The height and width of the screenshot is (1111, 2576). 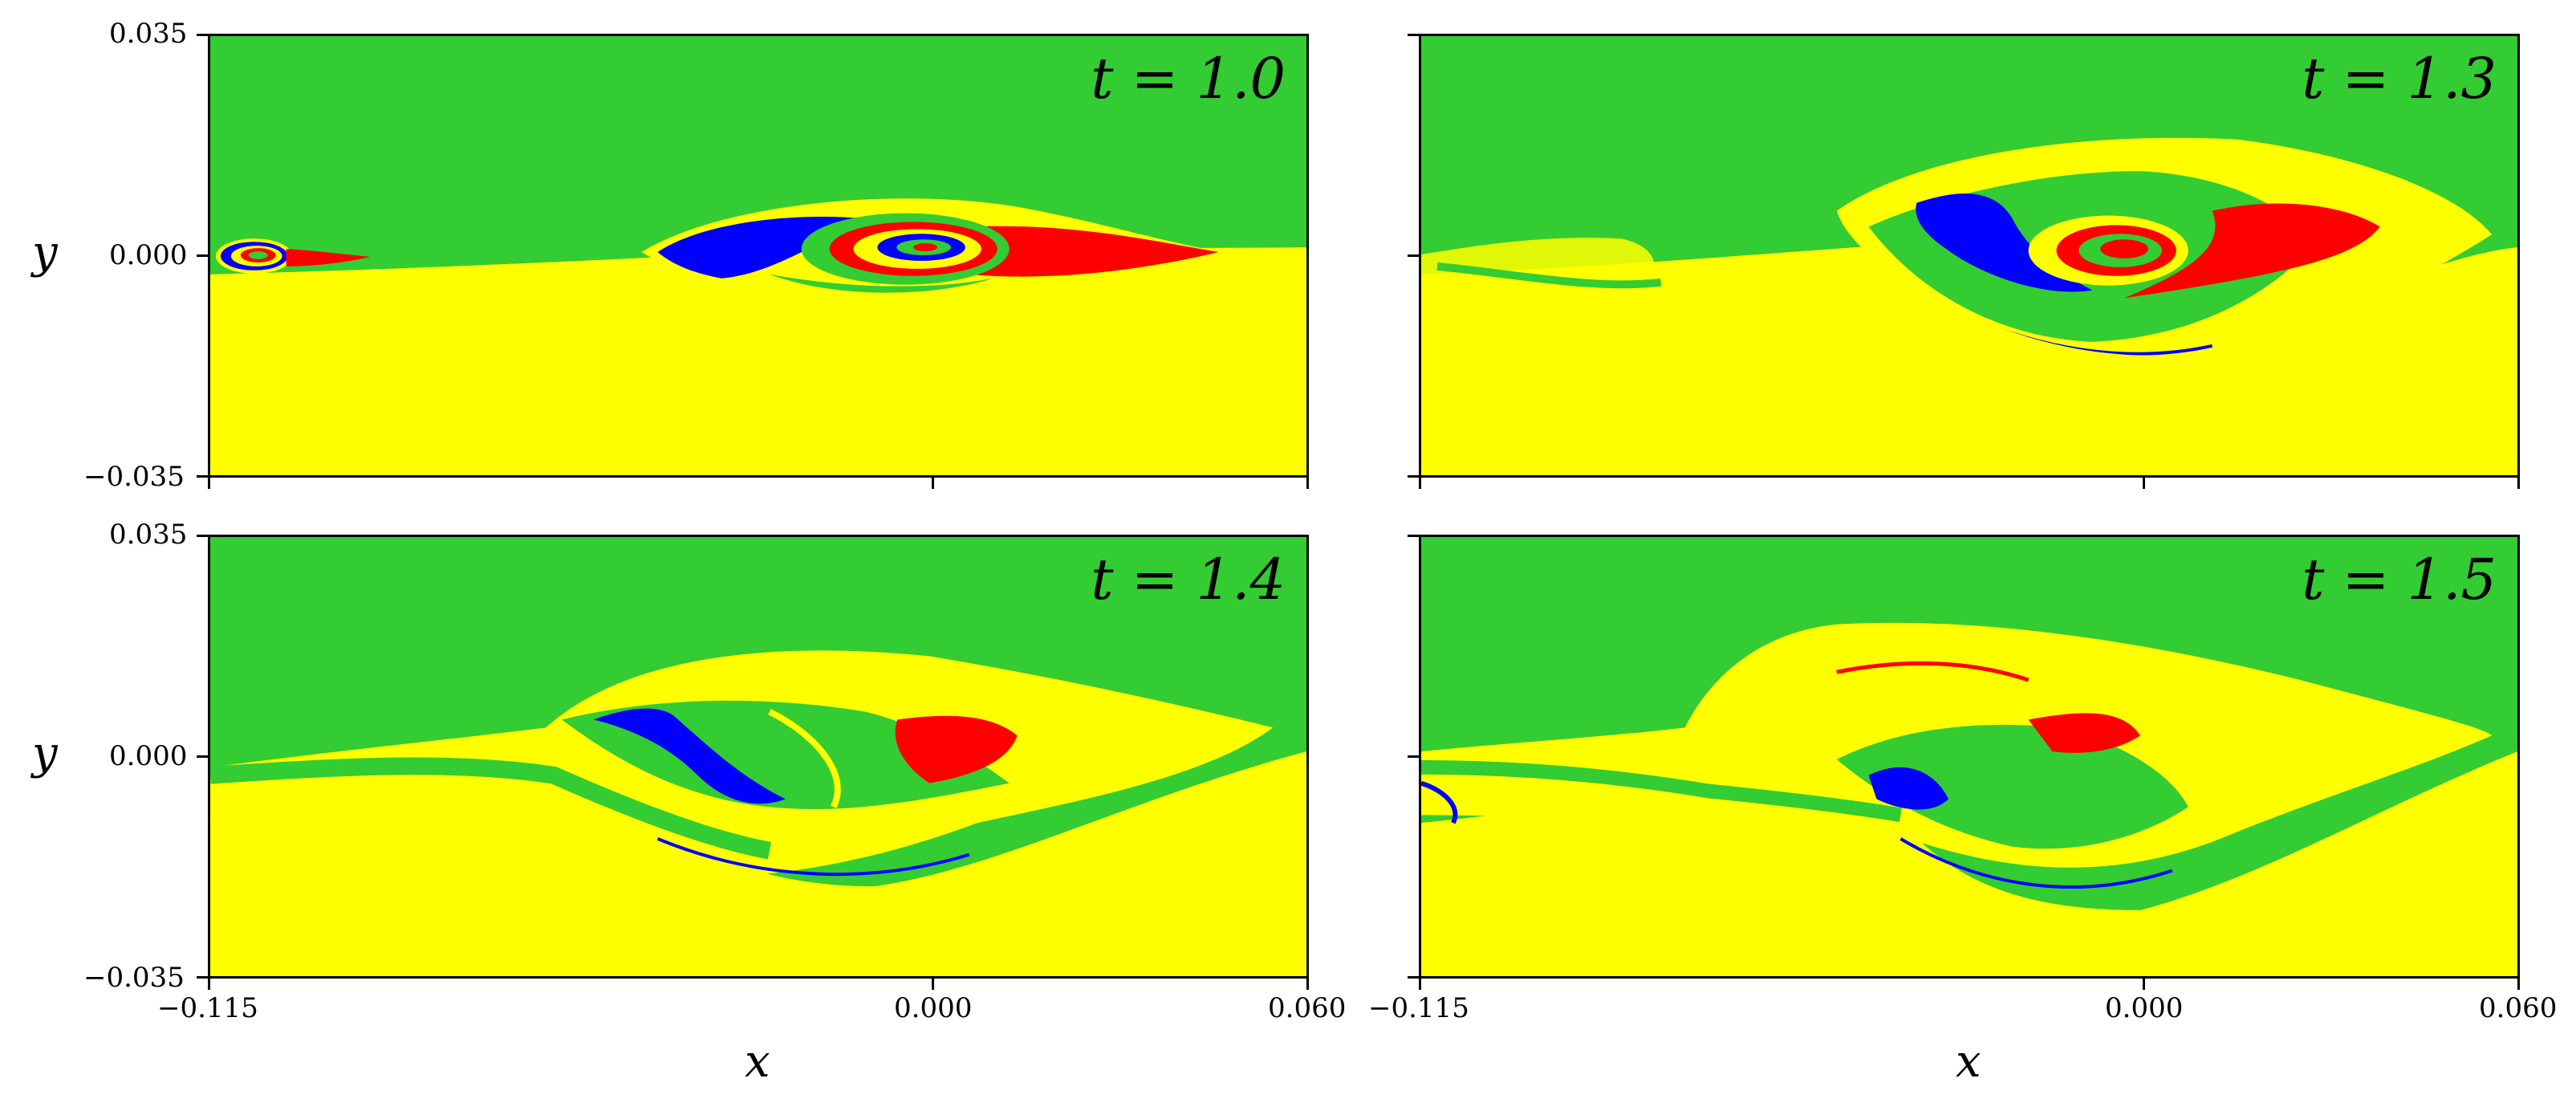 What do you see at coordinates (1188, 79) in the screenshot?
I see `time-label: t = 1.0` at bounding box center [1188, 79].